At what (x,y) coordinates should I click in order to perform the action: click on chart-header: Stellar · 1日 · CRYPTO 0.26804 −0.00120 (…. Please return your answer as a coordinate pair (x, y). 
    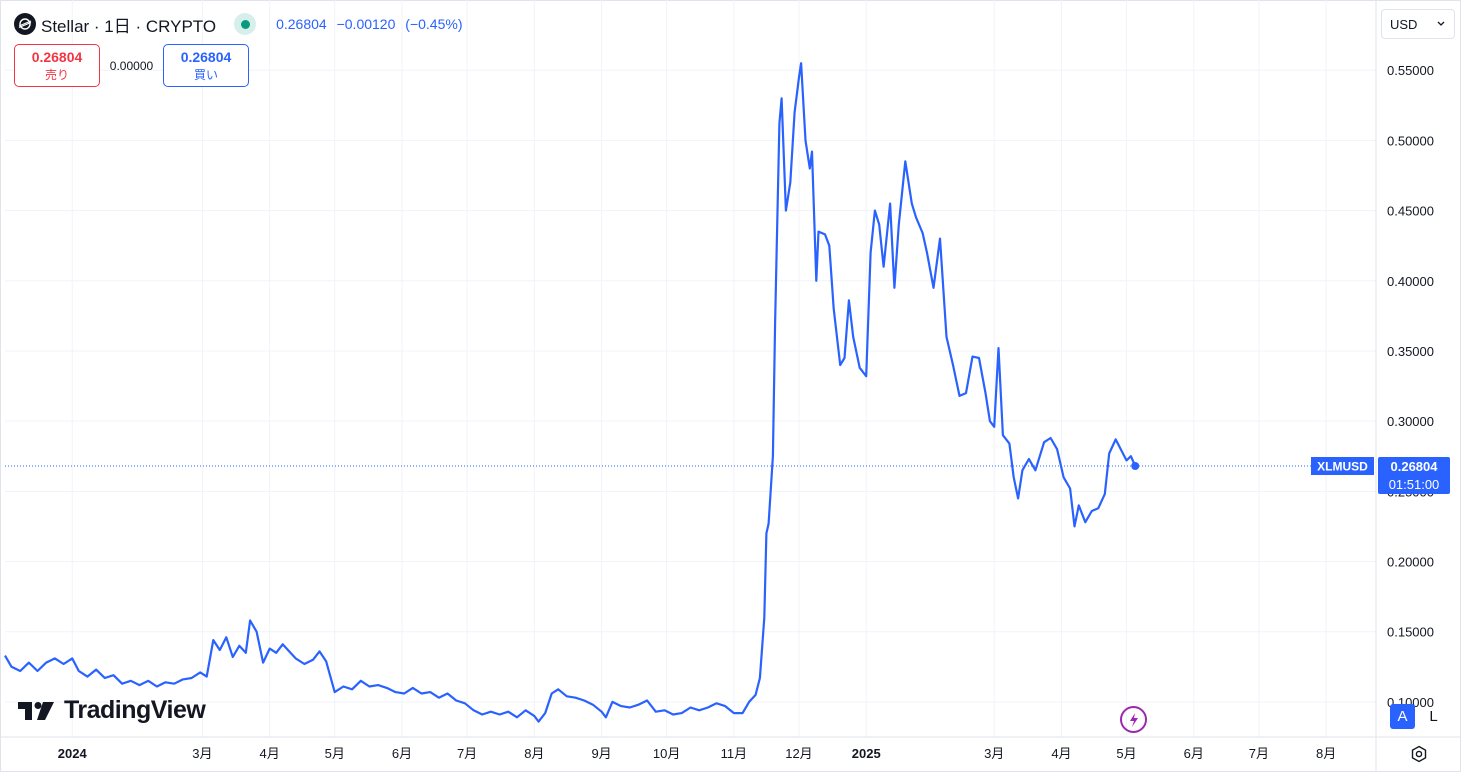
    Looking at the image, I should click on (241, 24).